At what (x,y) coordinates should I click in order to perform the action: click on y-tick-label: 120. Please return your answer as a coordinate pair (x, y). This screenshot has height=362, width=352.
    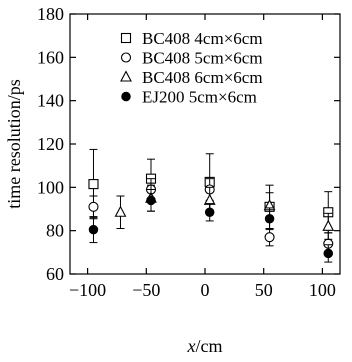
    Looking at the image, I should click on (50, 144).